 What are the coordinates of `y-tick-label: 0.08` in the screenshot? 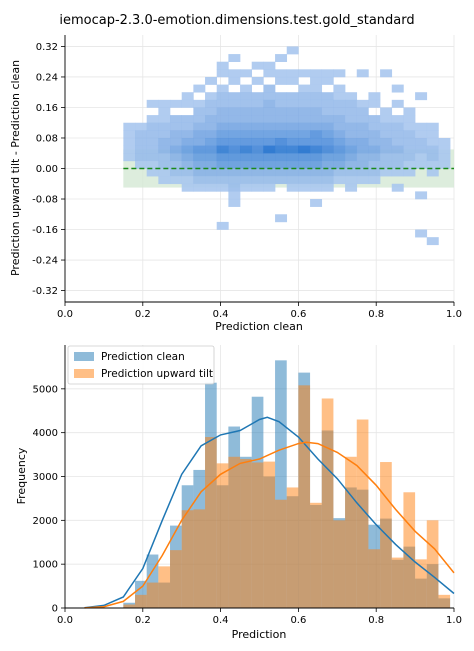 It's located at (47, 138).